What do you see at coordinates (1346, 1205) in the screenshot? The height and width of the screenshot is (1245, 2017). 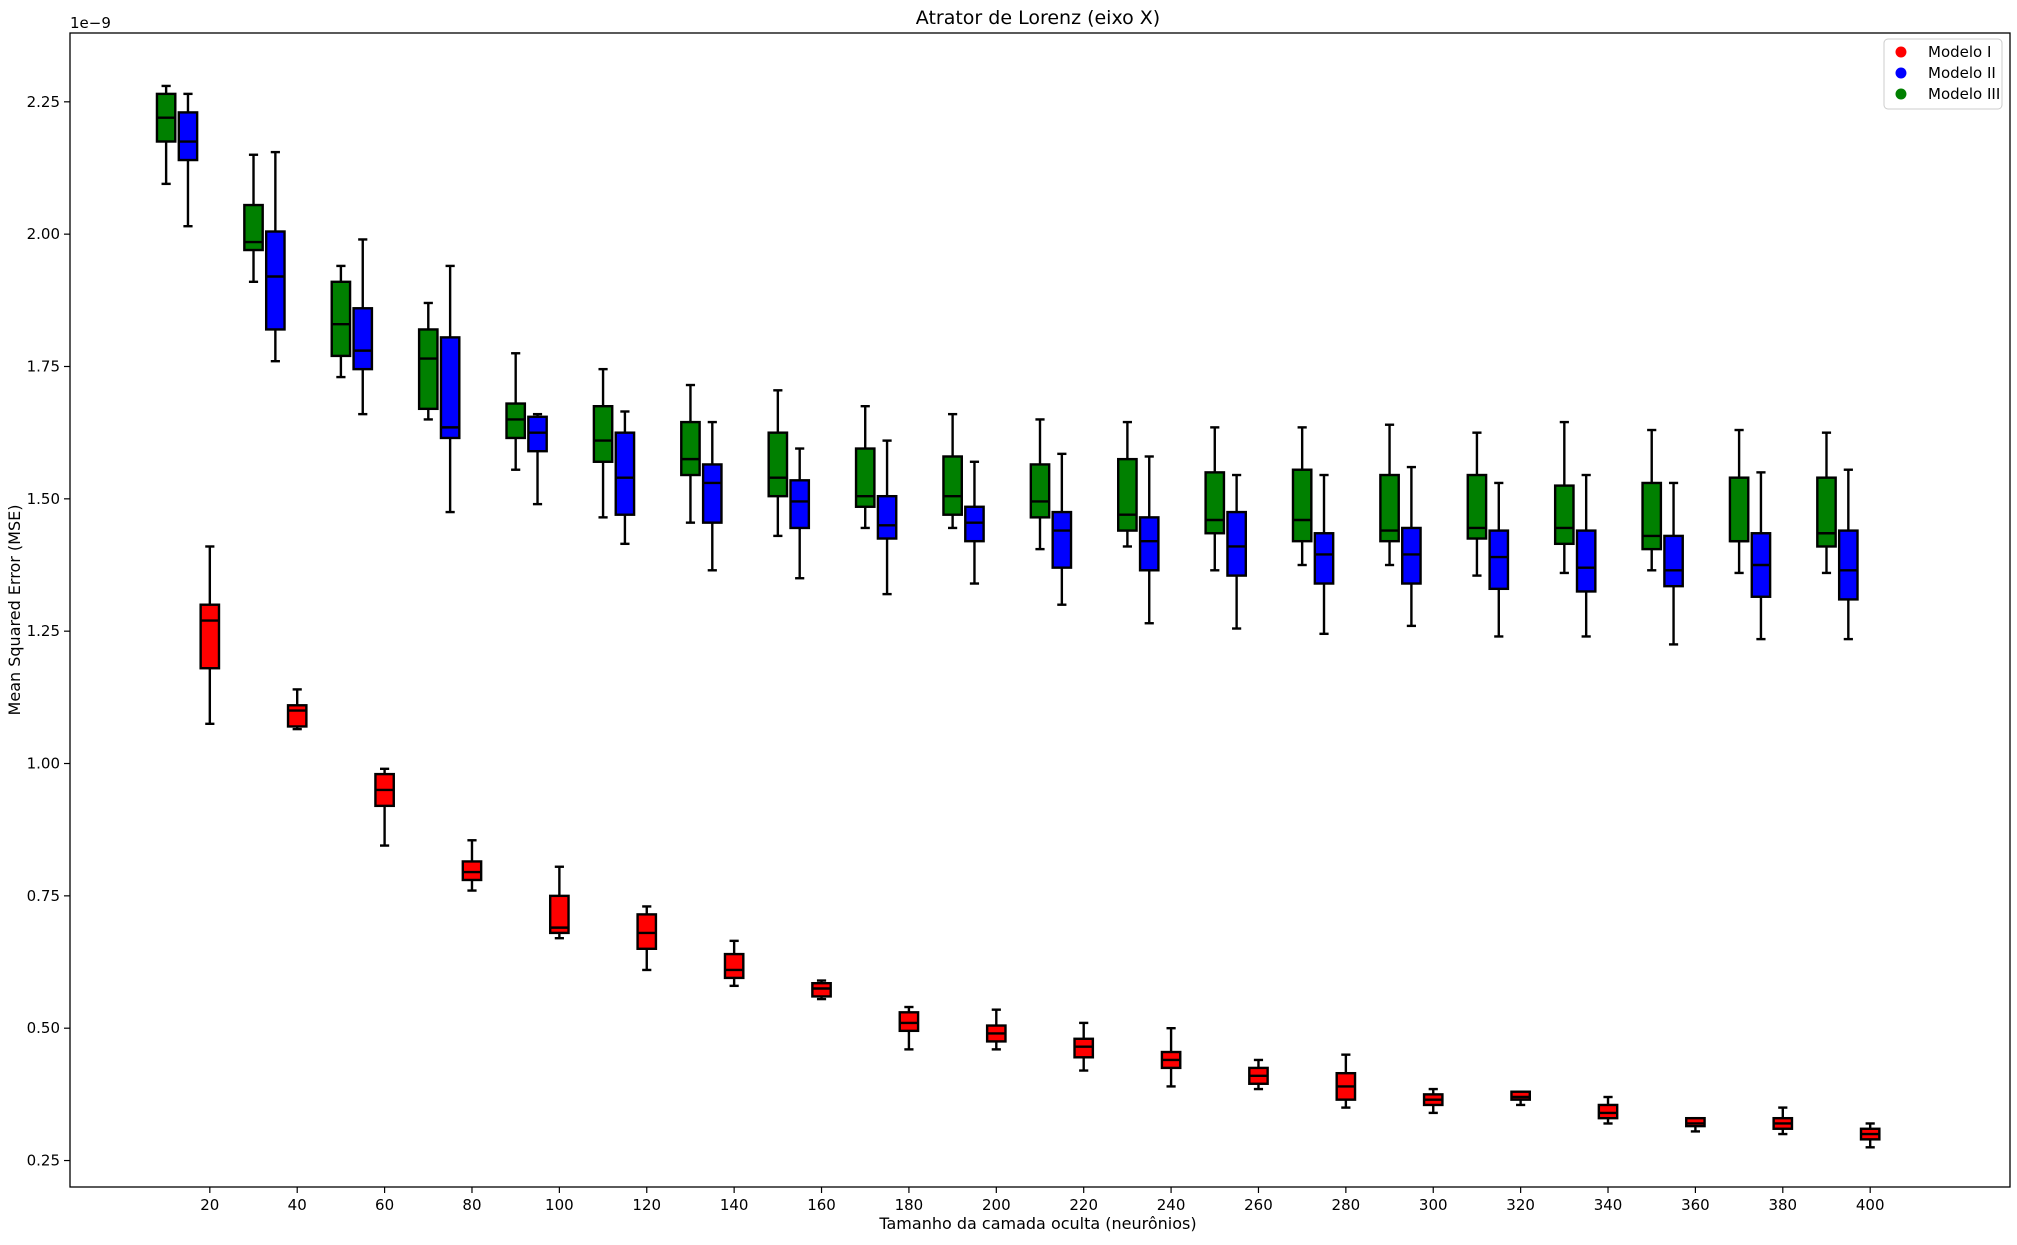 I see `x-tick-label: 280` at bounding box center [1346, 1205].